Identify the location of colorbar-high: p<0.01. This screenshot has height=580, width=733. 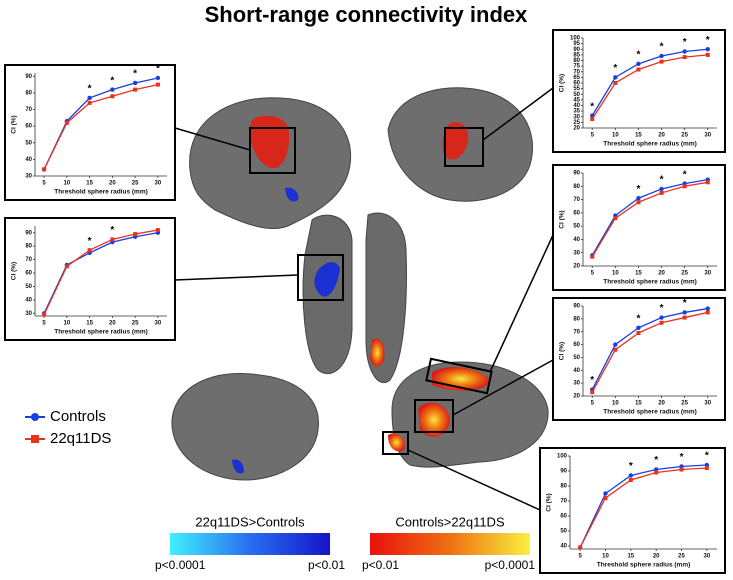
(326, 565).